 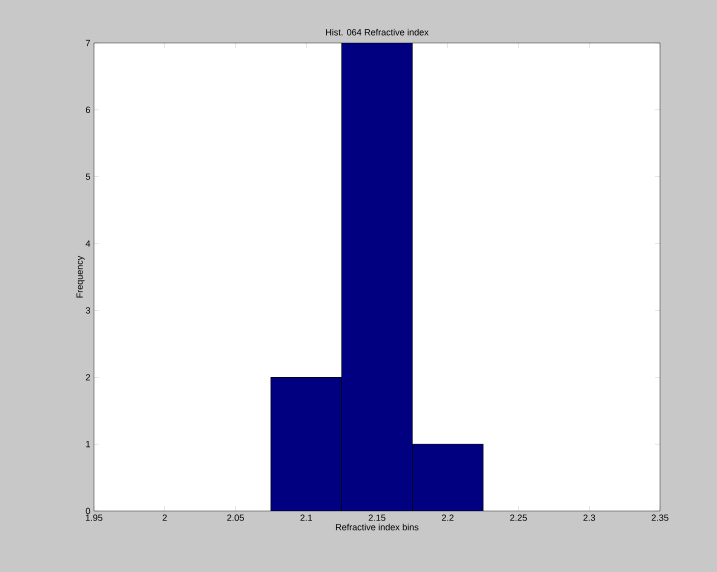 What do you see at coordinates (377, 32) in the screenshot?
I see `chart-title: Hist. 064 Refractive index` at bounding box center [377, 32].